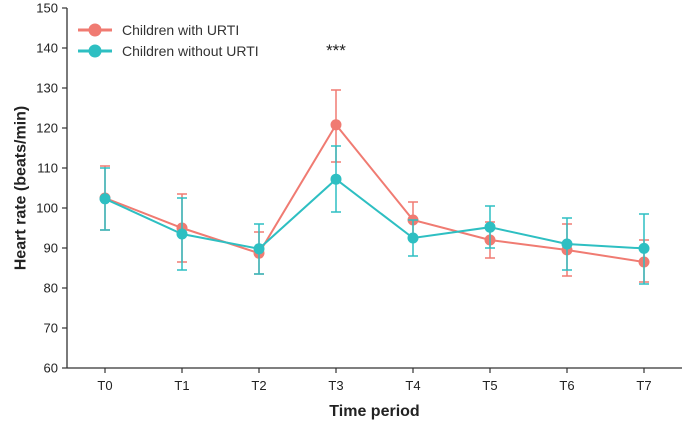  Describe the element at coordinates (47, 8) in the screenshot. I see `y-tick-label: 150` at that location.